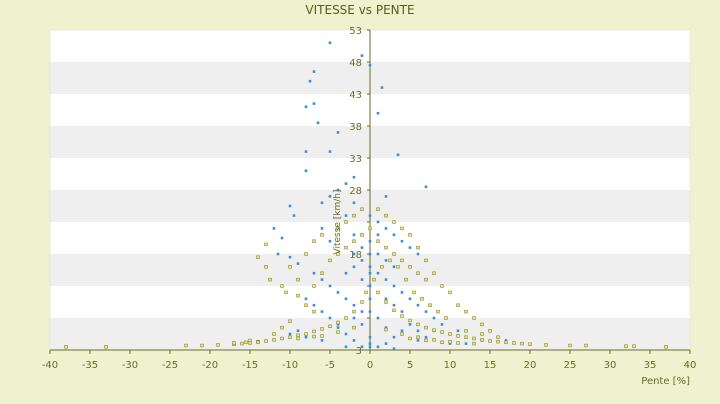 The width and height of the screenshot is (720, 404). Describe the element at coordinates (355, 191) in the screenshot. I see `y-tick-label: 28` at that location.